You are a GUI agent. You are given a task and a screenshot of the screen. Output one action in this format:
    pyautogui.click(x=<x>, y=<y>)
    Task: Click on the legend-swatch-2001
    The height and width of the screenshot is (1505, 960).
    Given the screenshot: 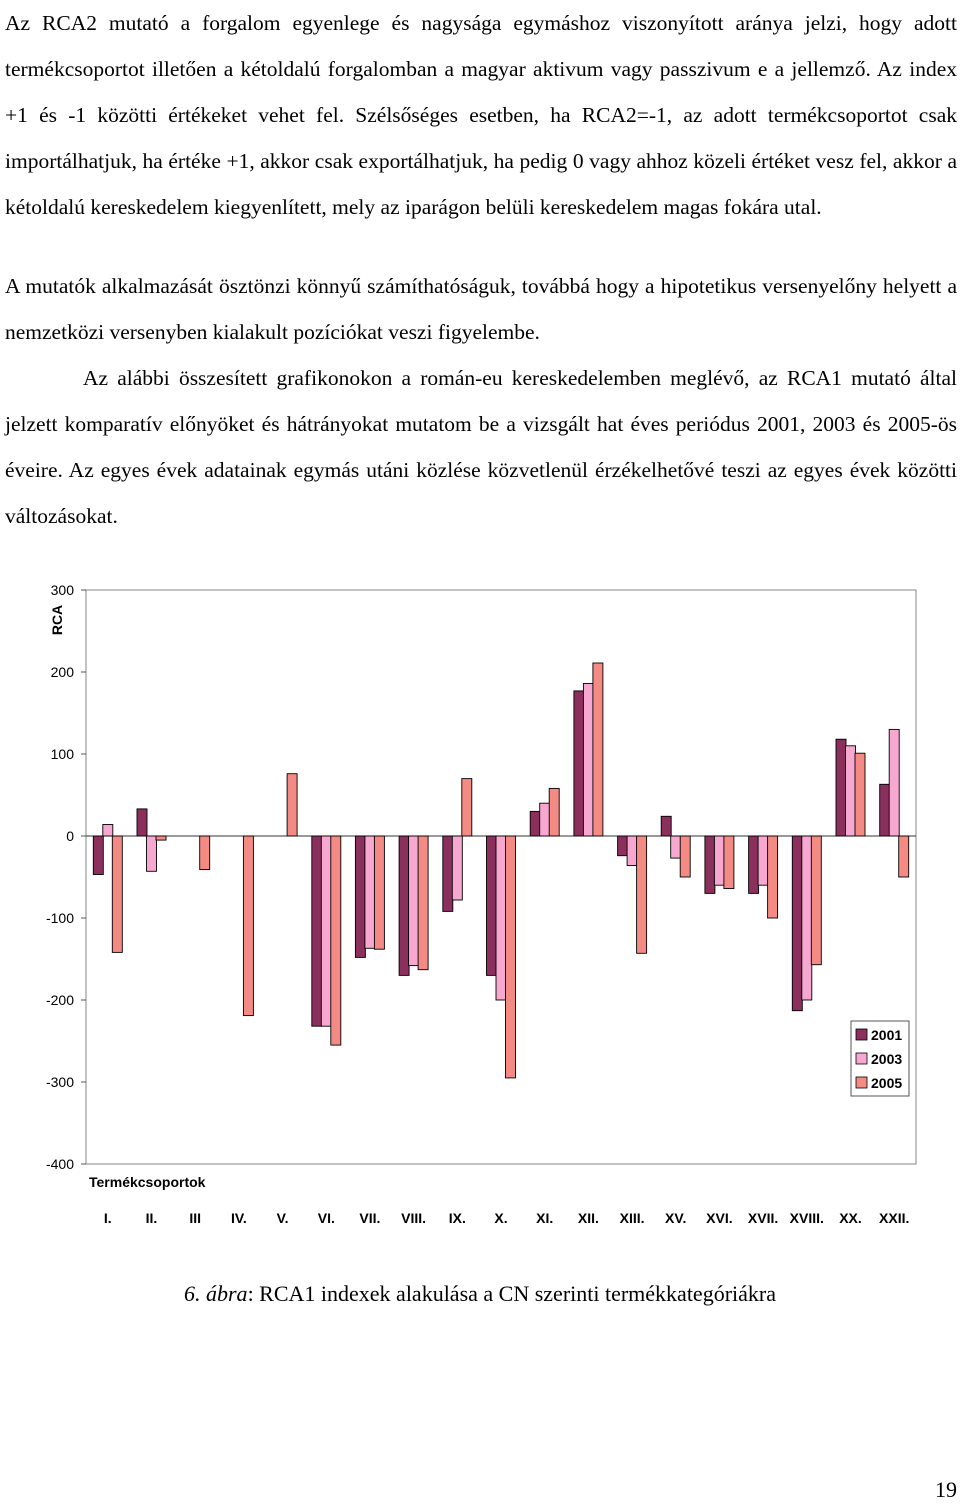 What is the action you would take?
    pyautogui.click(x=861, y=1034)
    